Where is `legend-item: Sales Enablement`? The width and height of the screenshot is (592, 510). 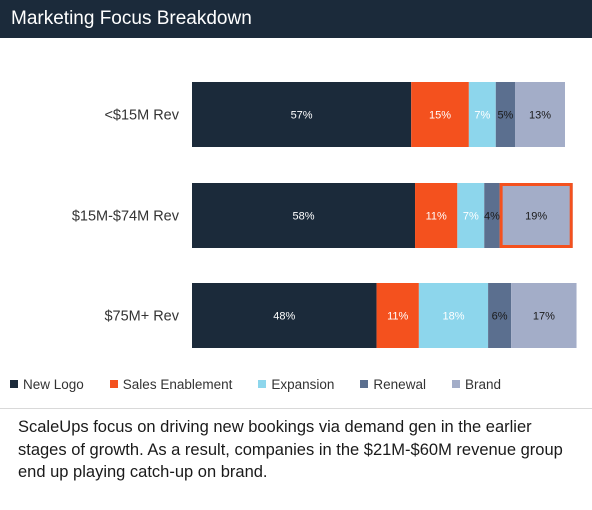
legend-item: Sales Enablement is located at coordinates (171, 384).